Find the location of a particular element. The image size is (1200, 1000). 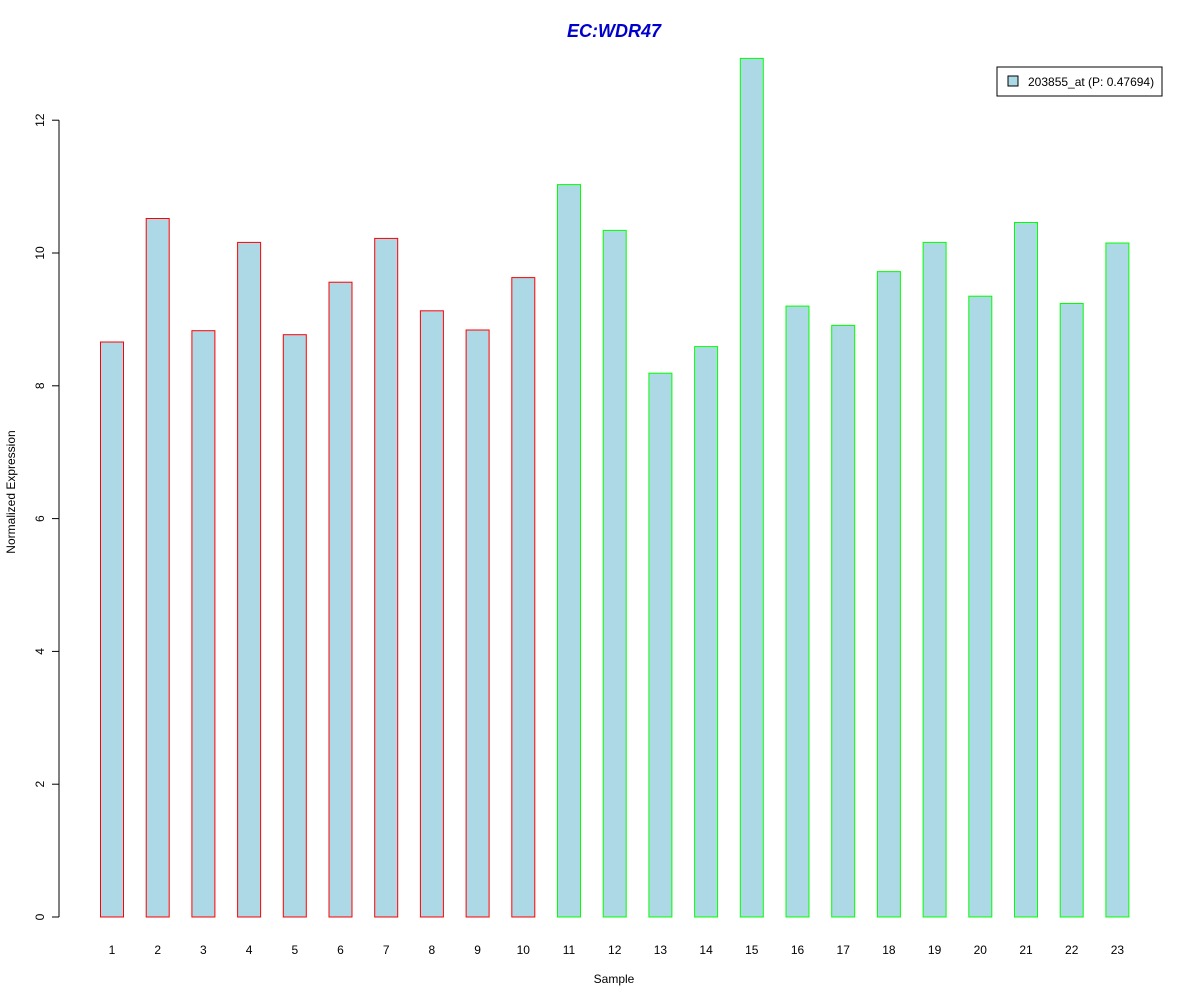

x-tick-label: 6 is located at coordinates (340, 950).